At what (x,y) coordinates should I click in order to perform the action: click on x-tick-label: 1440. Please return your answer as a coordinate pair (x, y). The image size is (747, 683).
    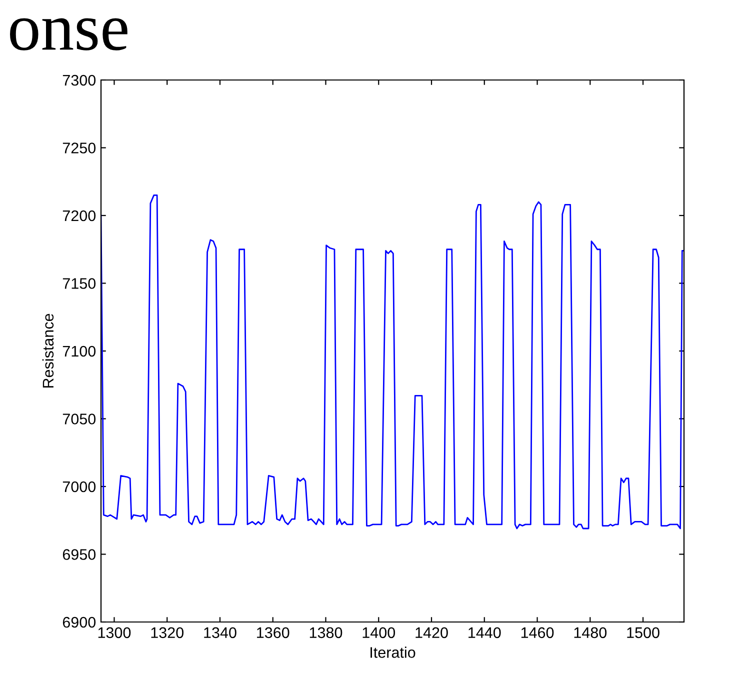
    Looking at the image, I should click on (484, 632).